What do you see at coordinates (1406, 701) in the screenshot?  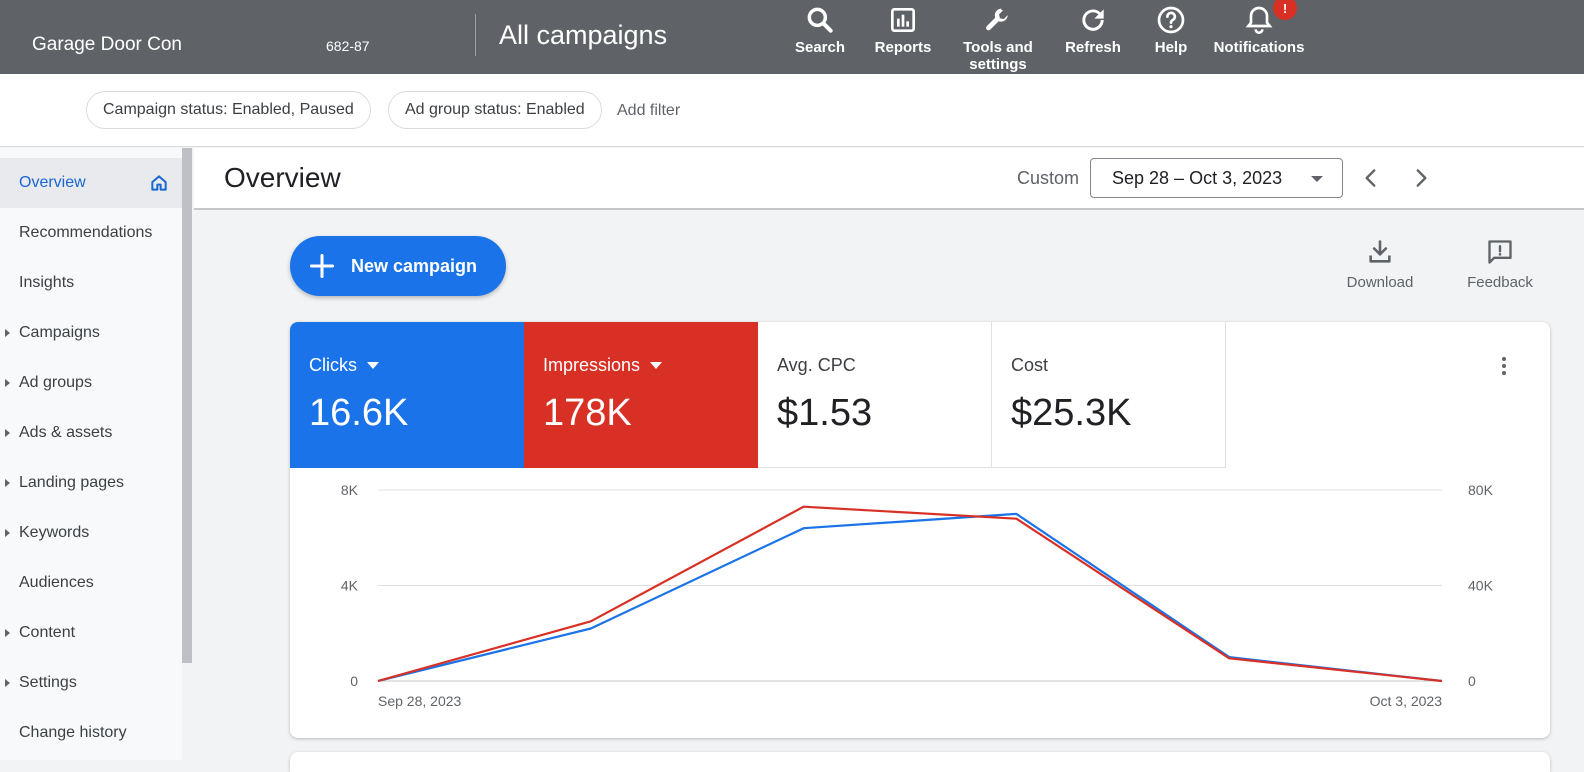 I see `x-tick-label: Oct 3, 2023` at bounding box center [1406, 701].